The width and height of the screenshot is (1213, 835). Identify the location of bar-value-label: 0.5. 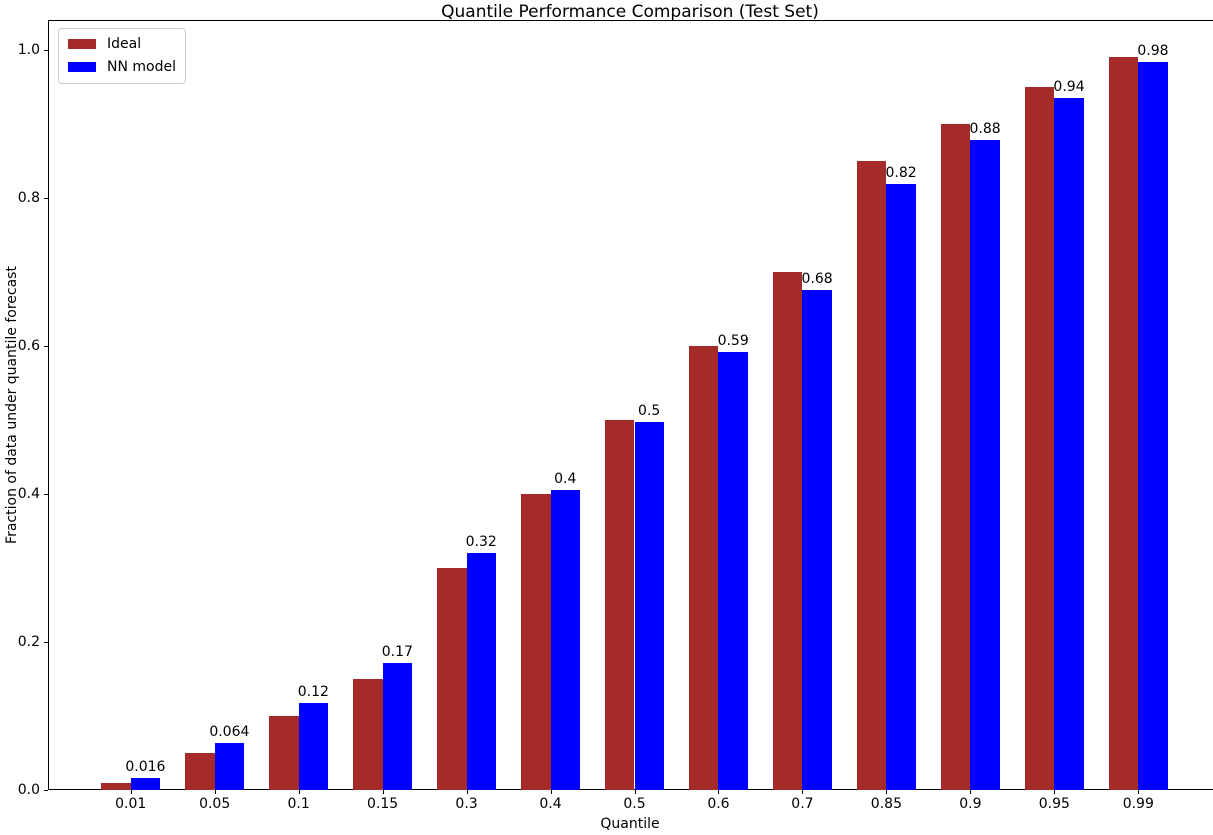
(649, 411).